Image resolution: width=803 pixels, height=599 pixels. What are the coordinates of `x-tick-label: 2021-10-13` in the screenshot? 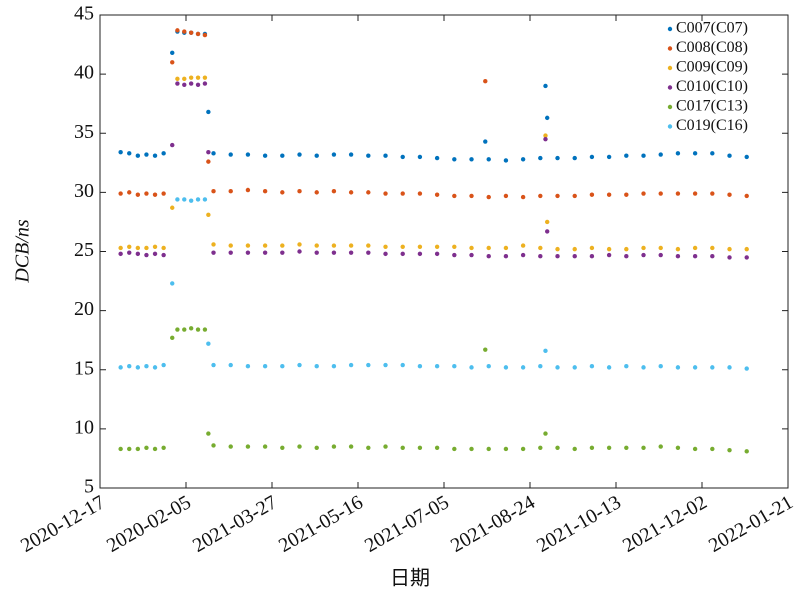 It's located at (579, 524).